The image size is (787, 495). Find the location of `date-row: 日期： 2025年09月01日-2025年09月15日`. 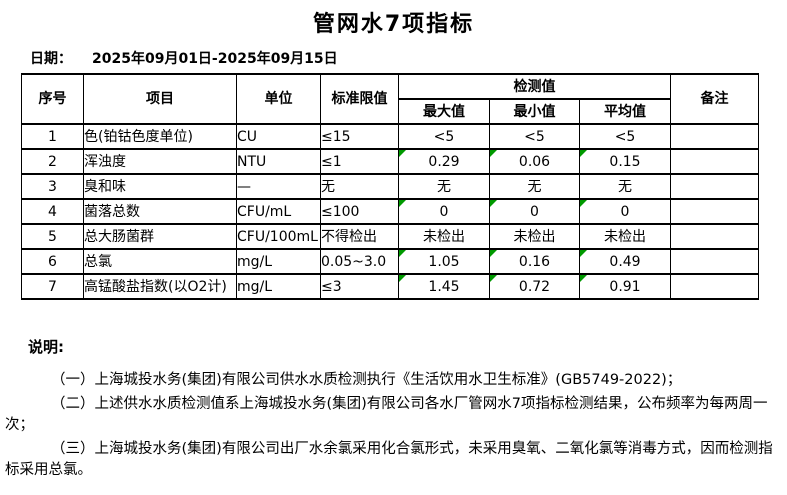

date-row: 日期： 2025年09月01日-2025年09月15日 is located at coordinates (408, 58).